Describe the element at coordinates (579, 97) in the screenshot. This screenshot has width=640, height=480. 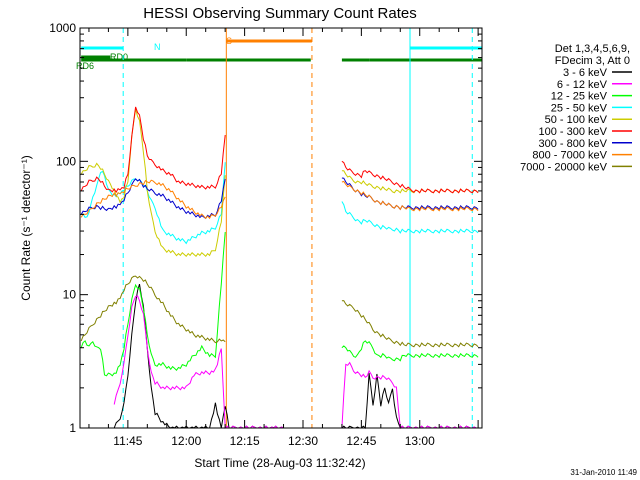
I see `legend-label: 12 - 25 keV` at that location.